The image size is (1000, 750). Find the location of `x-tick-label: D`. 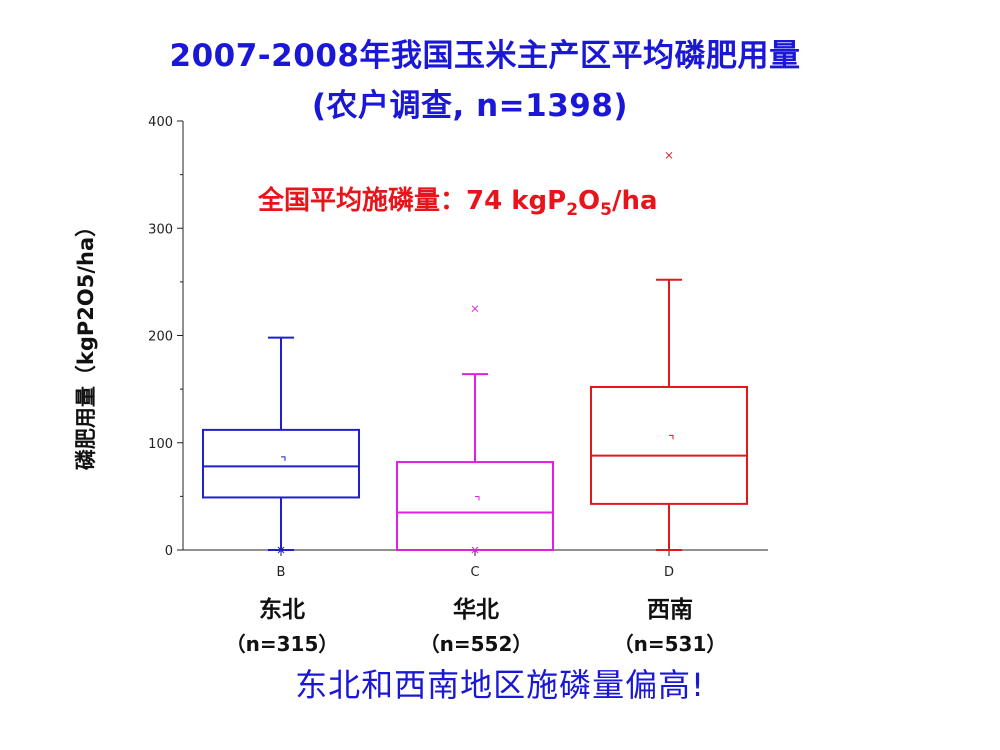

x-tick-label: D is located at coordinates (669, 572).